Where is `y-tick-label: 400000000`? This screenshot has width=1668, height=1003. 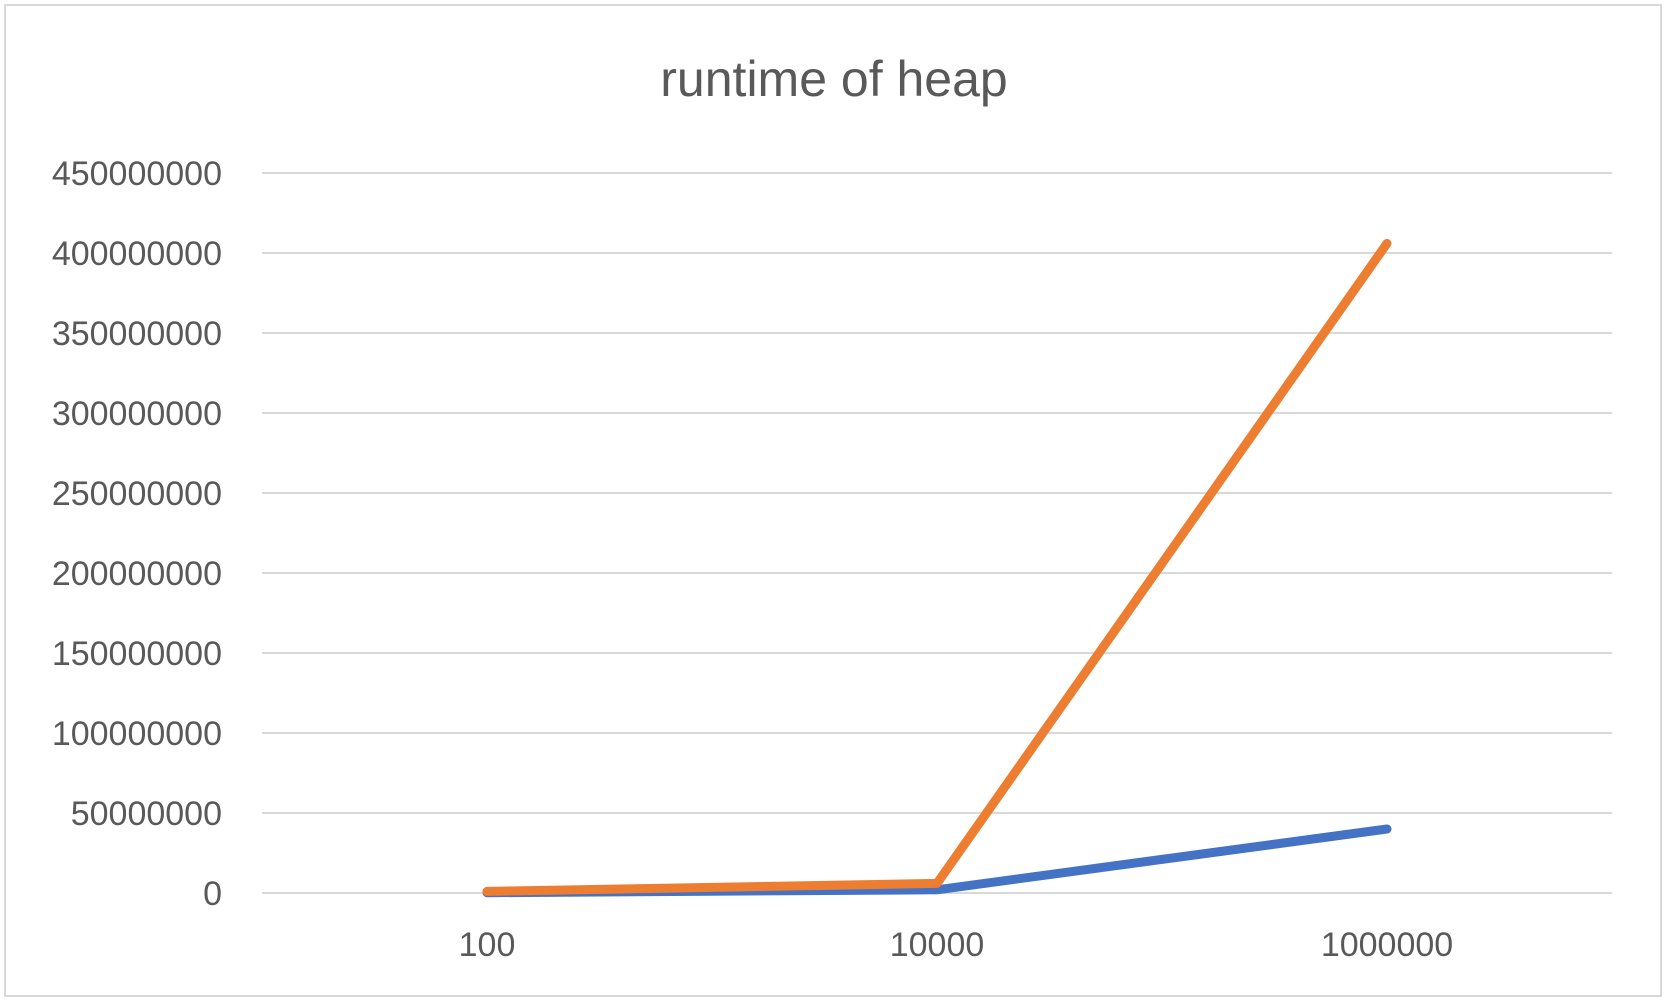 y-tick-label: 400000000 is located at coordinates (137, 254).